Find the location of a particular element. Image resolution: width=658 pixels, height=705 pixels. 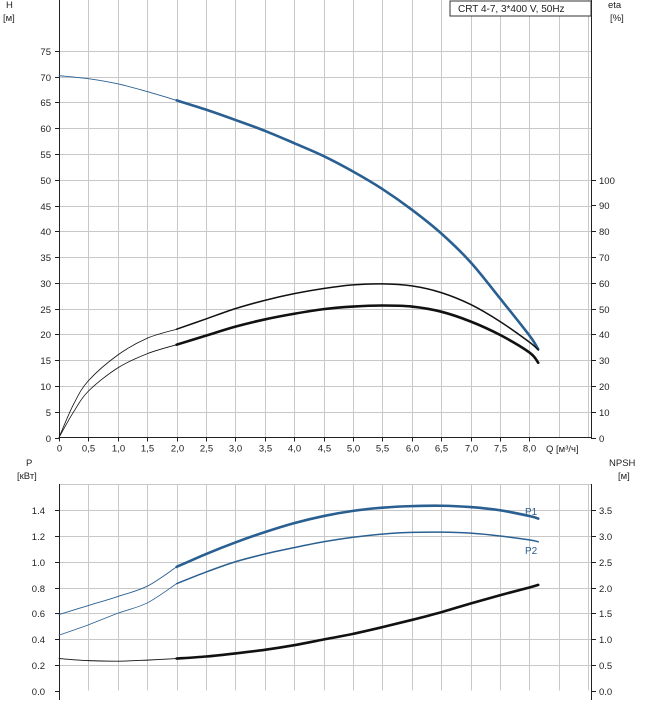

pump-title-box is located at coordinates (520, 8).